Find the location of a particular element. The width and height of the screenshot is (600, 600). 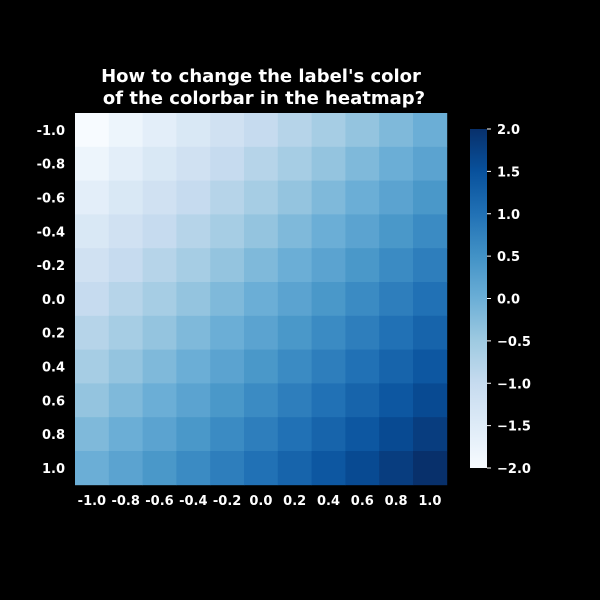

y-tick-label: 0.2 is located at coordinates (53, 334).